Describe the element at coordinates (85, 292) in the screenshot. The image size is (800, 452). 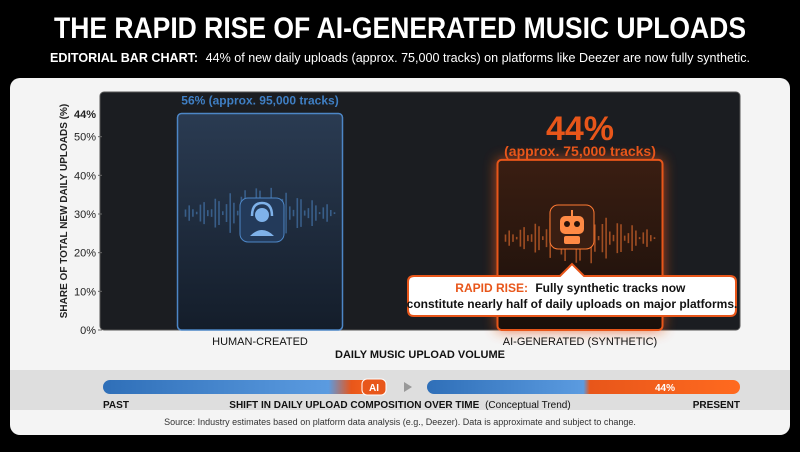
I see `y-tick-label: 10%` at that location.